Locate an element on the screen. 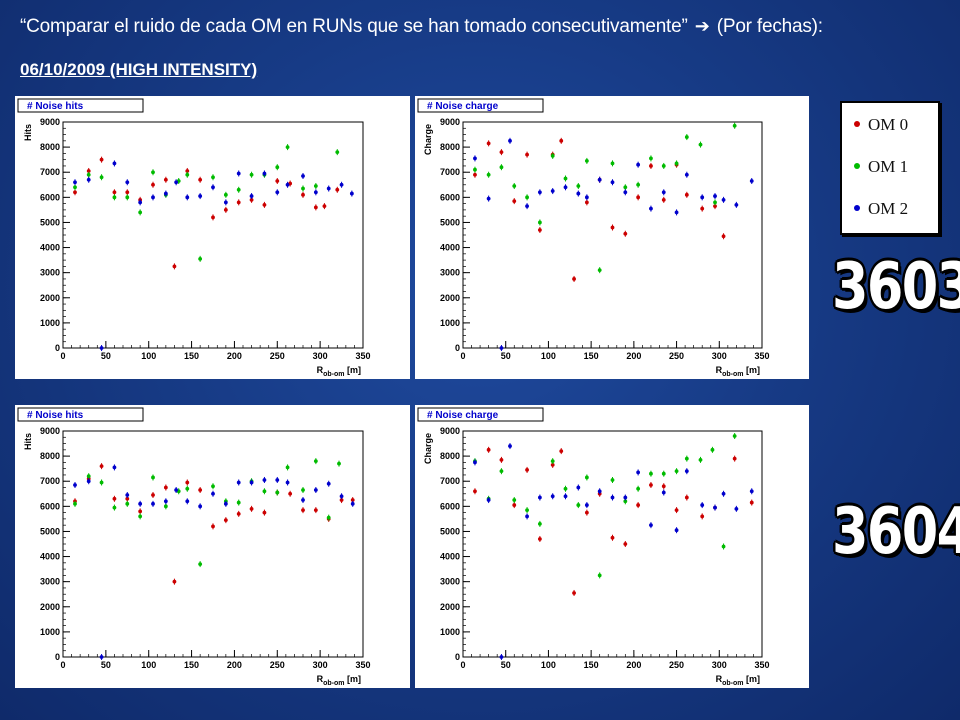  x-axis-label: Rob-om [m] is located at coordinates (738, 371).